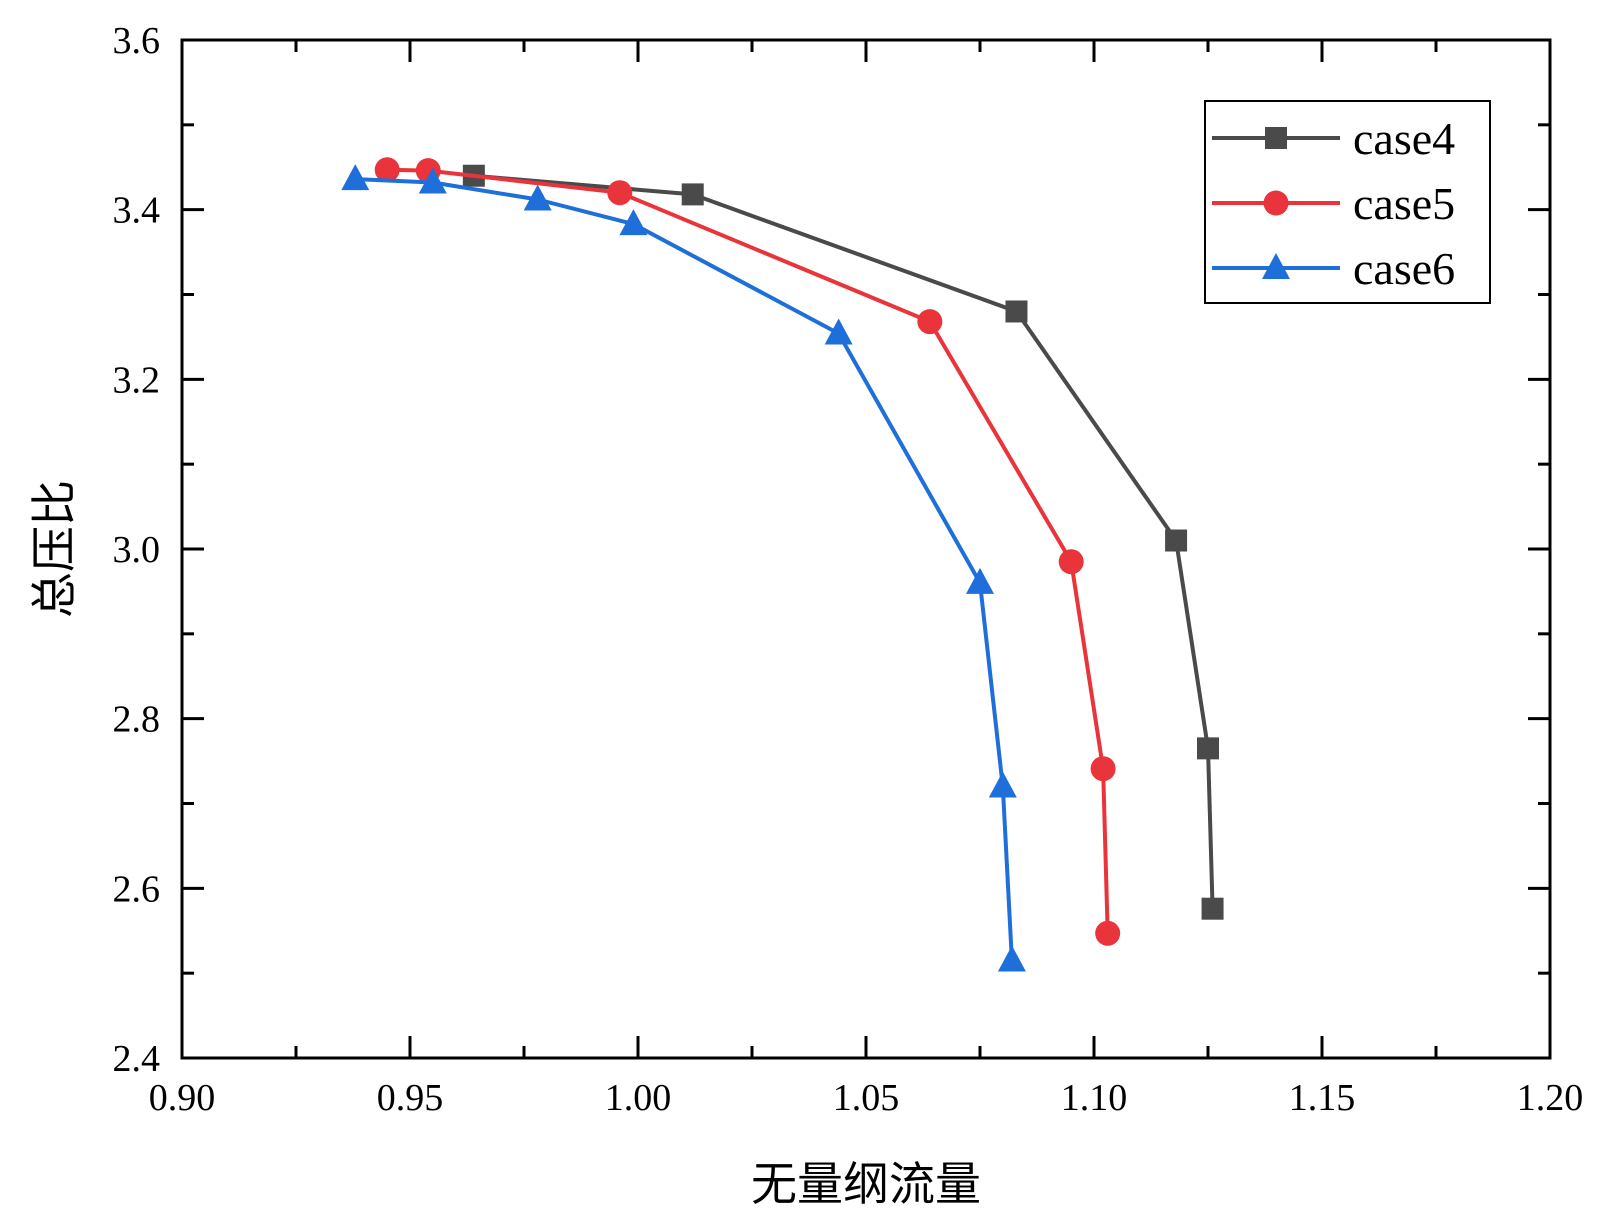  What do you see at coordinates (137, 1059) in the screenshot?
I see `y-tick-label: 2.4` at bounding box center [137, 1059].